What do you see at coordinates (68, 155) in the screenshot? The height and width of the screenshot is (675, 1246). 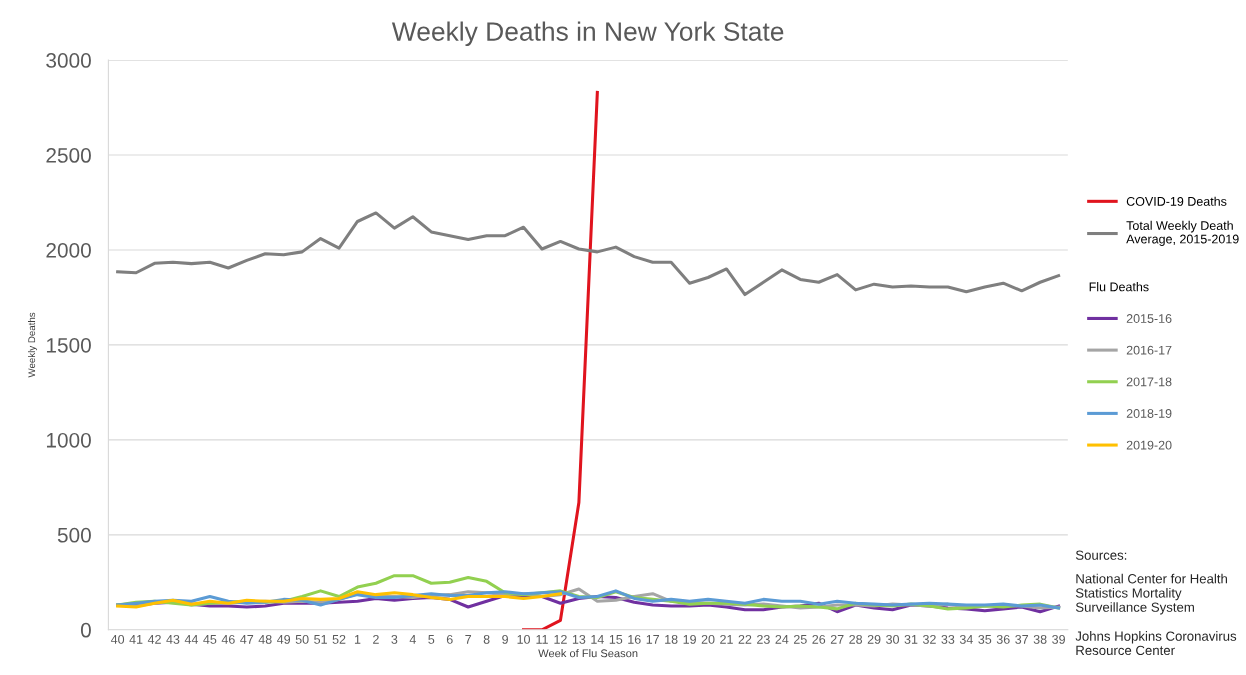 I see `y-tick-label: 2500` at bounding box center [68, 155].